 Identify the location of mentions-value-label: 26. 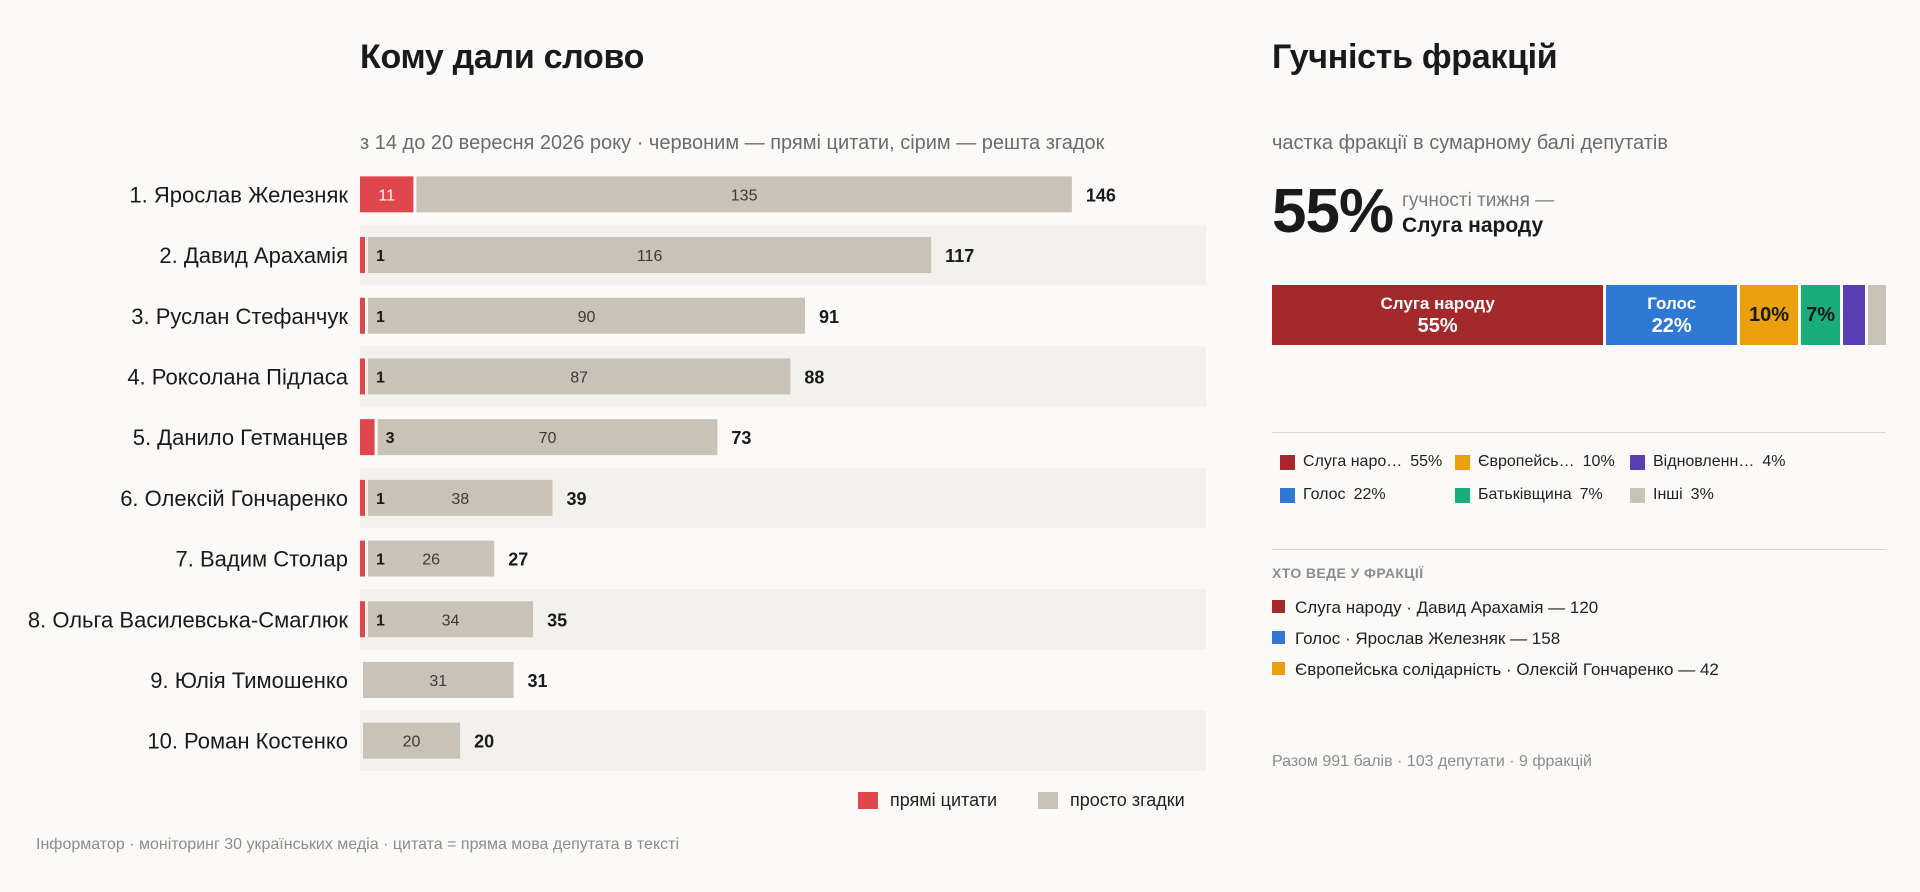
(431, 560).